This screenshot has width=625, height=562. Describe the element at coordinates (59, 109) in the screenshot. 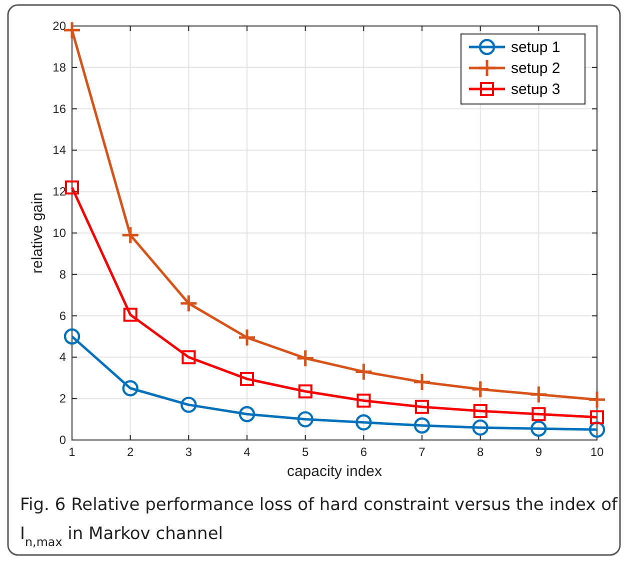

I see `y-tick-label: 16` at that location.